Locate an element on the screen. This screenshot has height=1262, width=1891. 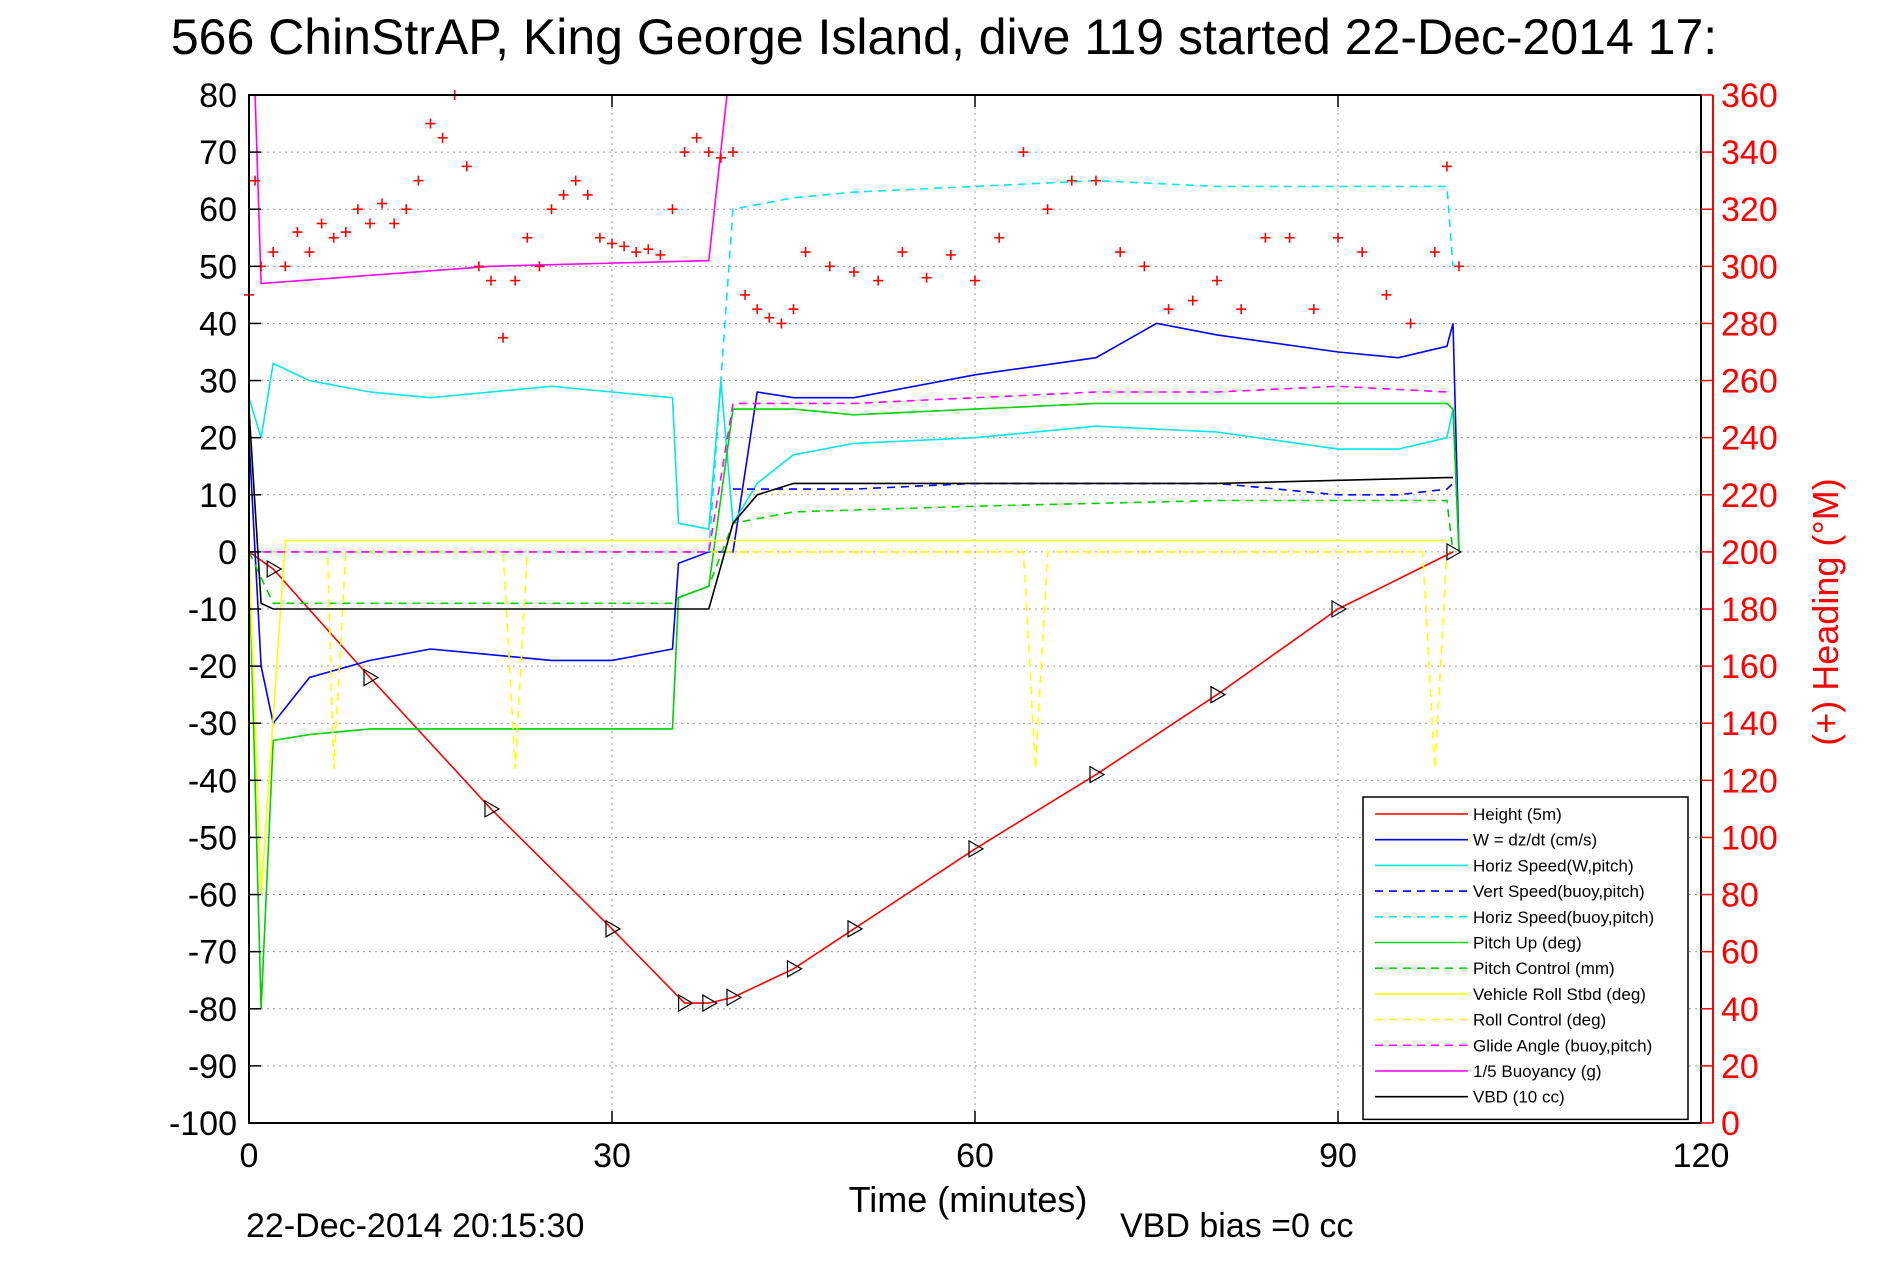
y-right-tick-label: 100 is located at coordinates (1749, 838).